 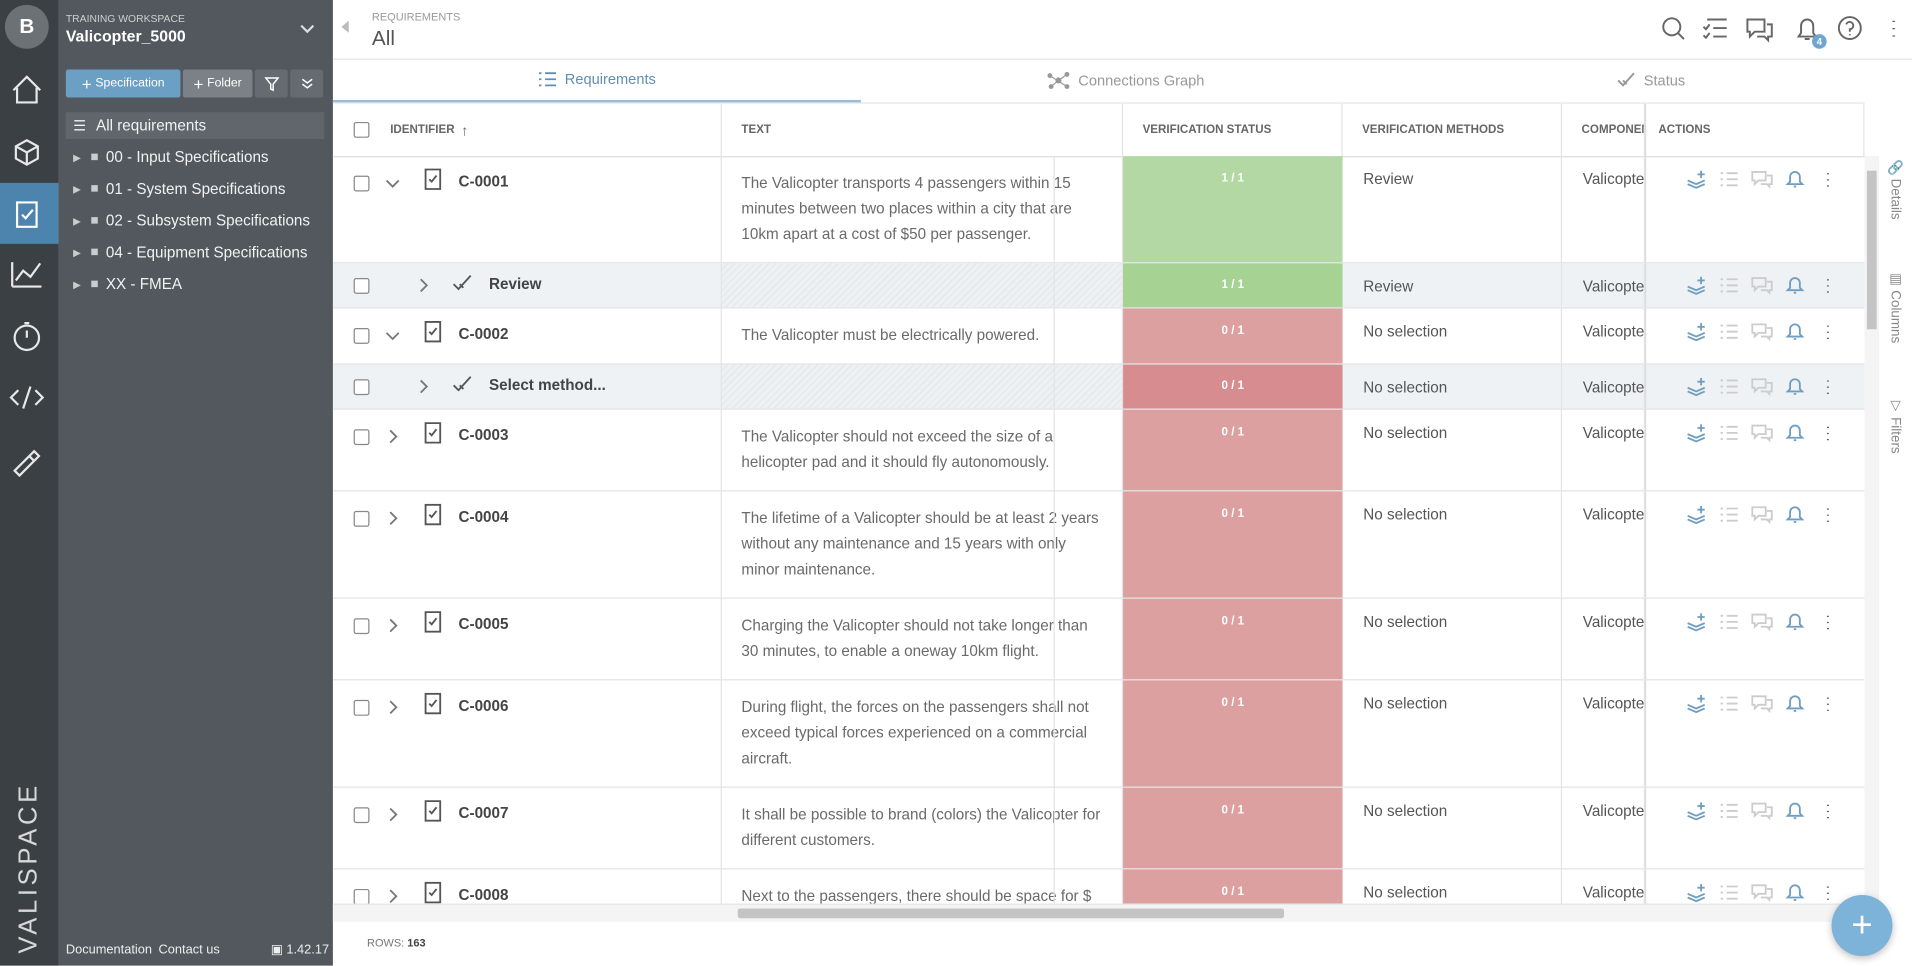 What do you see at coordinates (27, 89) in the screenshot?
I see `home-icon` at bounding box center [27, 89].